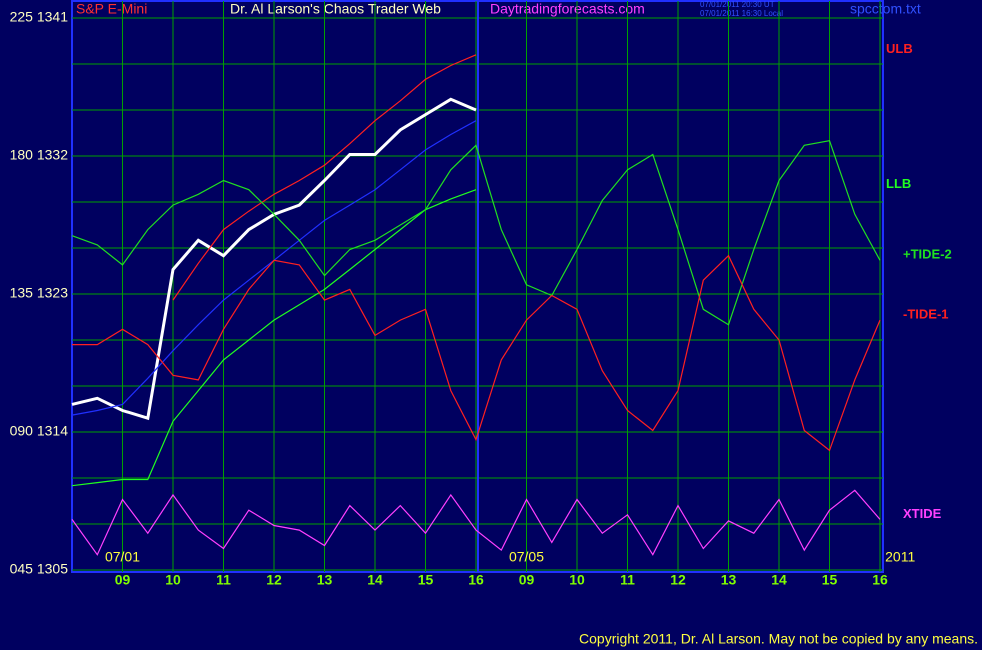 The width and height of the screenshot is (982, 650). Describe the element at coordinates (39, 569) in the screenshot. I see `y-tick-label: 045 1305` at that location.